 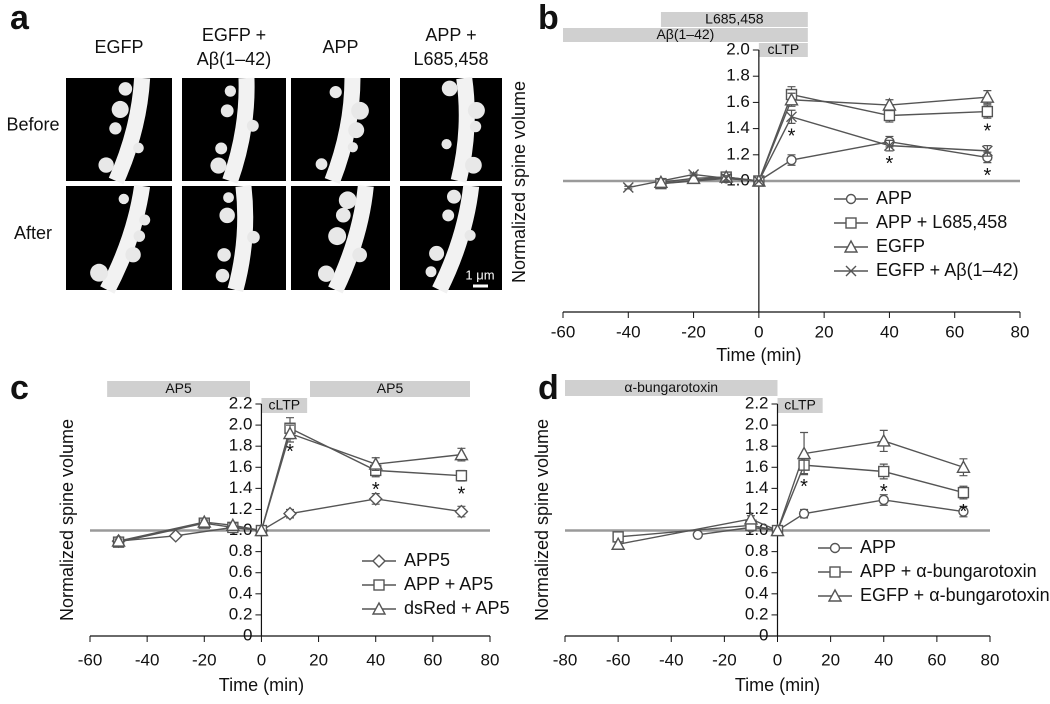 What do you see at coordinates (234, 35) in the screenshot?
I see `column-header: EGFP +` at bounding box center [234, 35].